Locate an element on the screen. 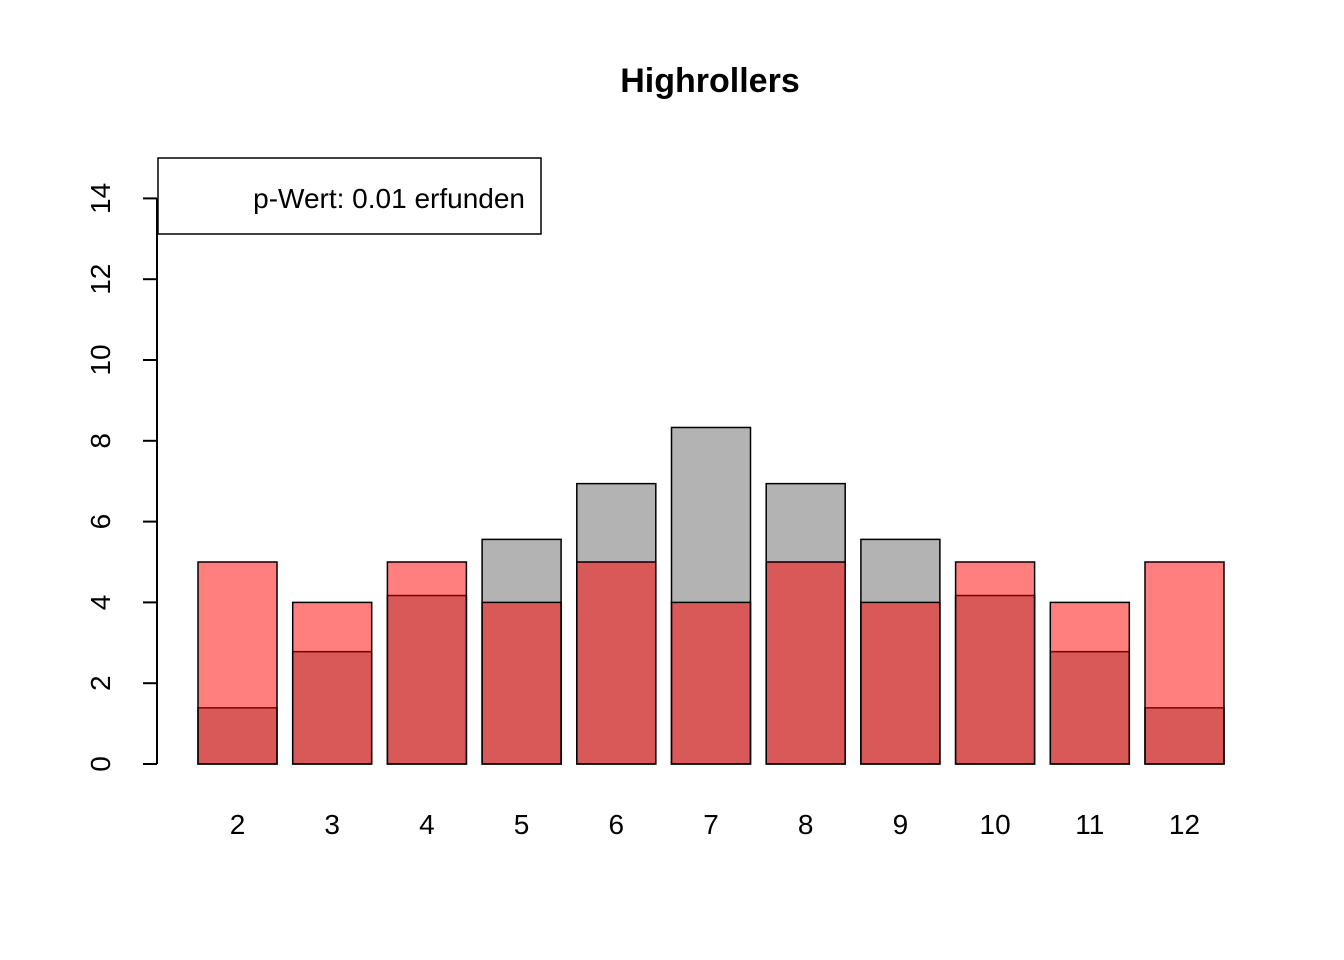 Image resolution: width=1344 pixels, height=960 pixels. x-tick-label: 8 is located at coordinates (806, 824).